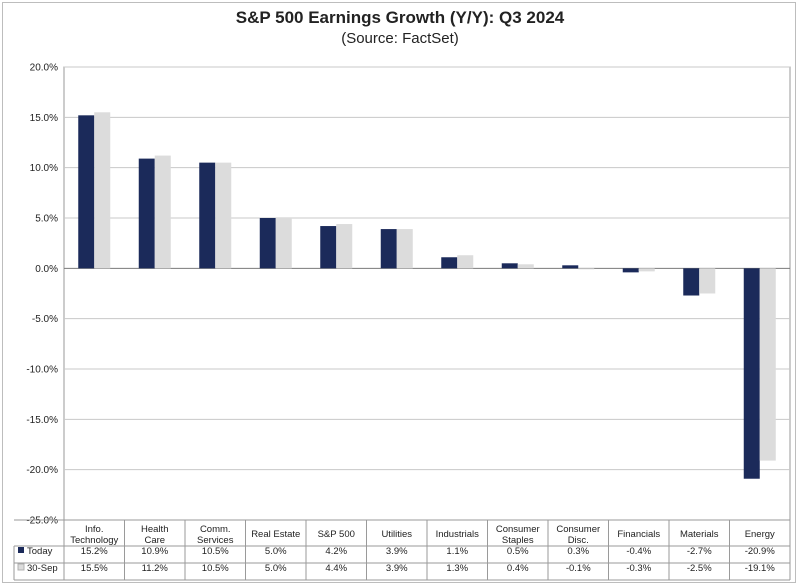 Image resolution: width=800 pixels, height=587 pixels. Describe the element at coordinates (760, 551) in the screenshot. I see `data-label: -20.9%` at that location.